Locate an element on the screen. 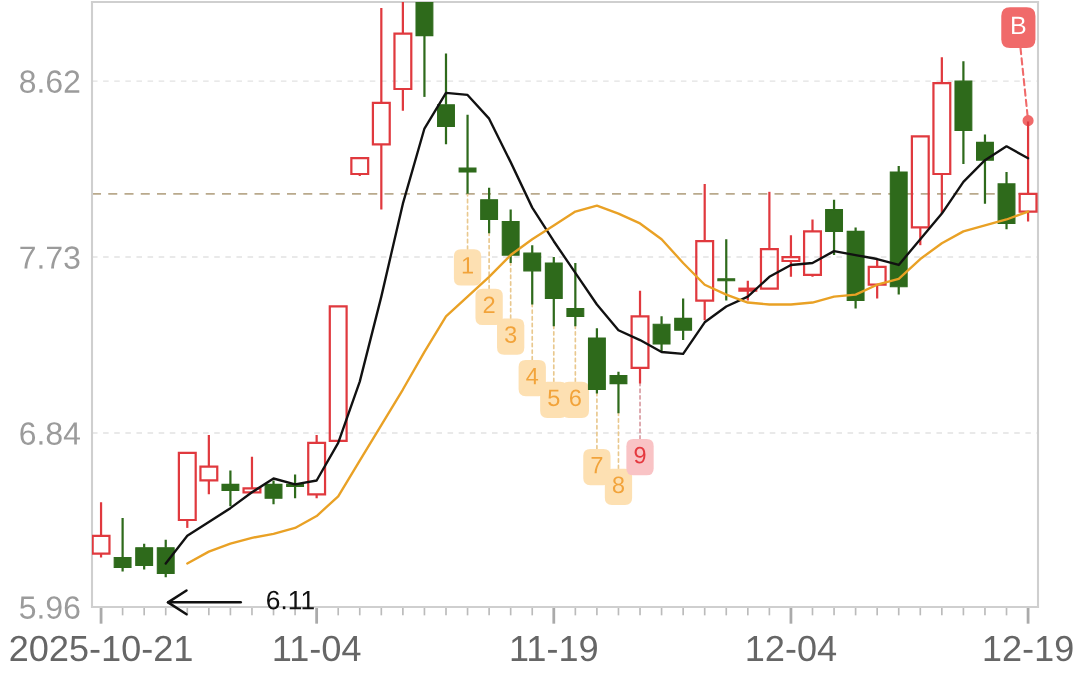 The height and width of the screenshot is (699, 1080). annotation: 9 is located at coordinates (640, 455).